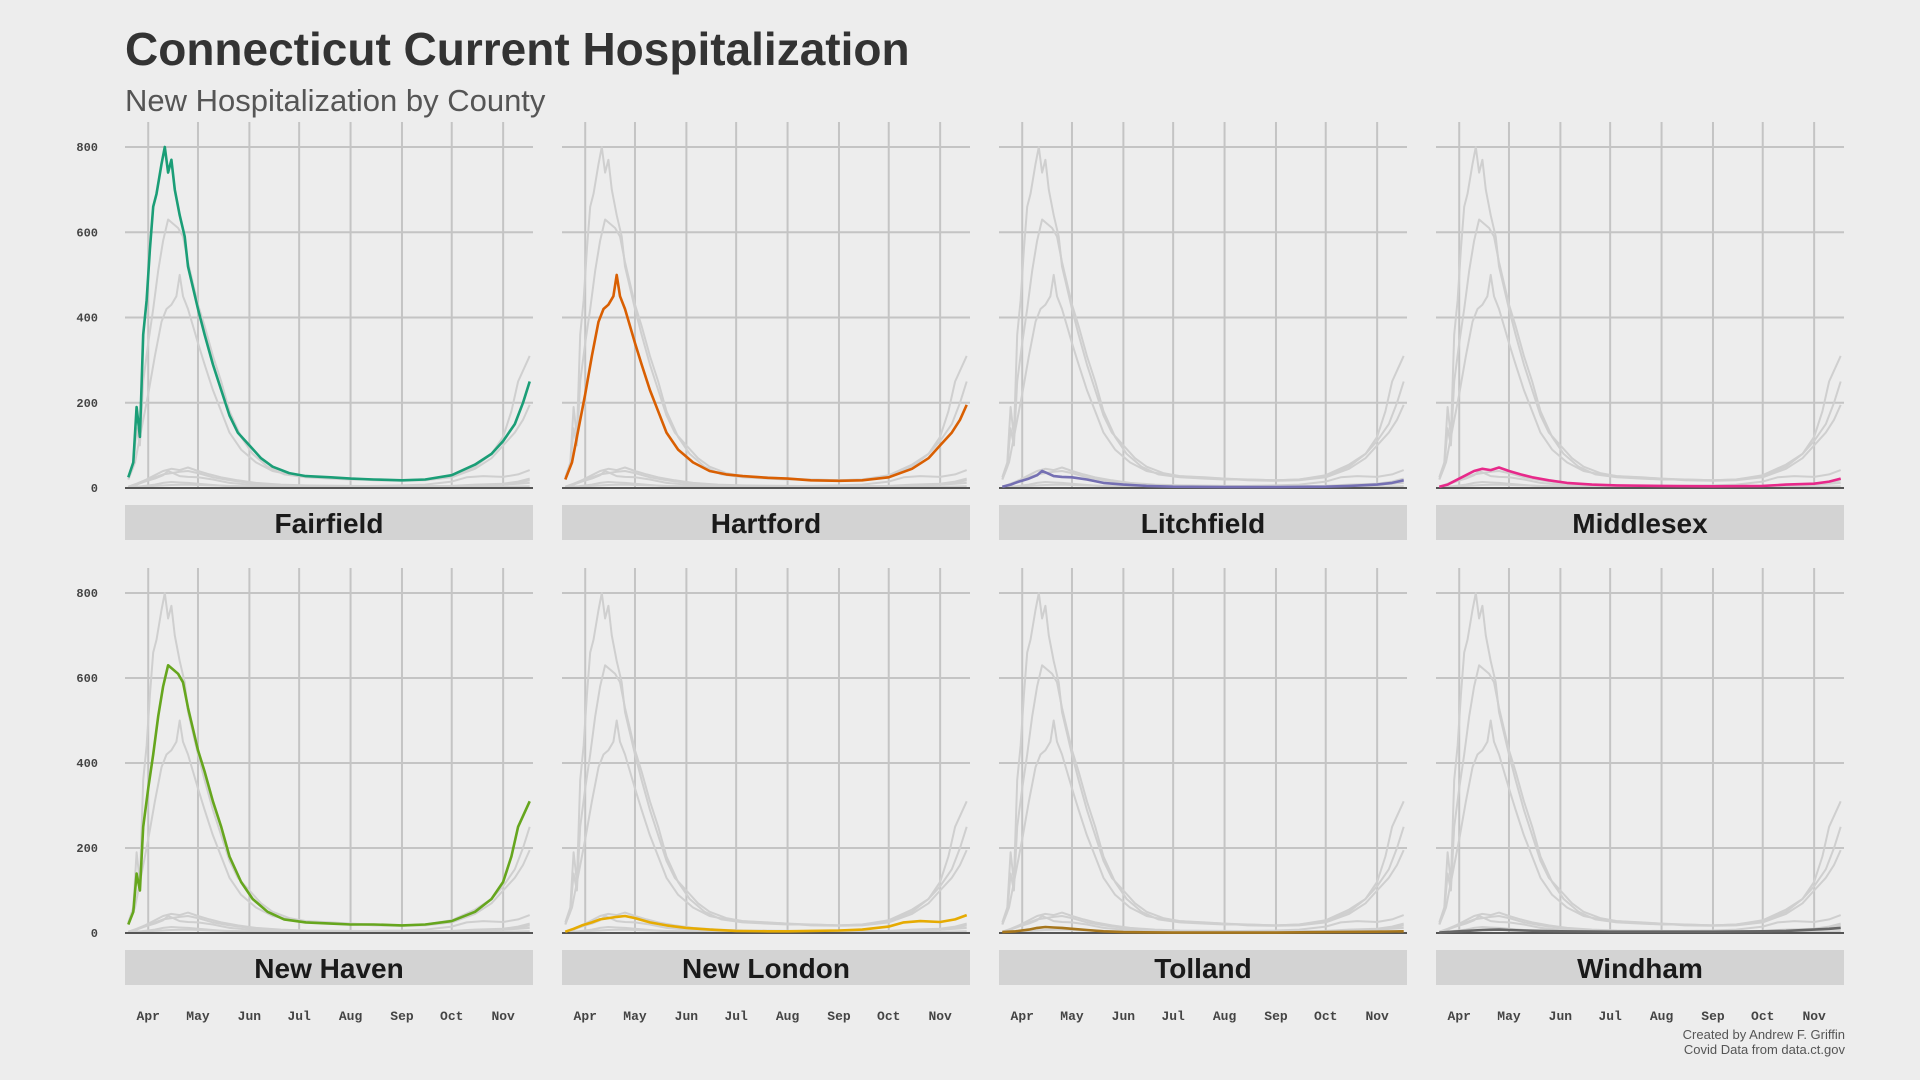  I want to click on series-line-middlesex, so click(1640, 477).